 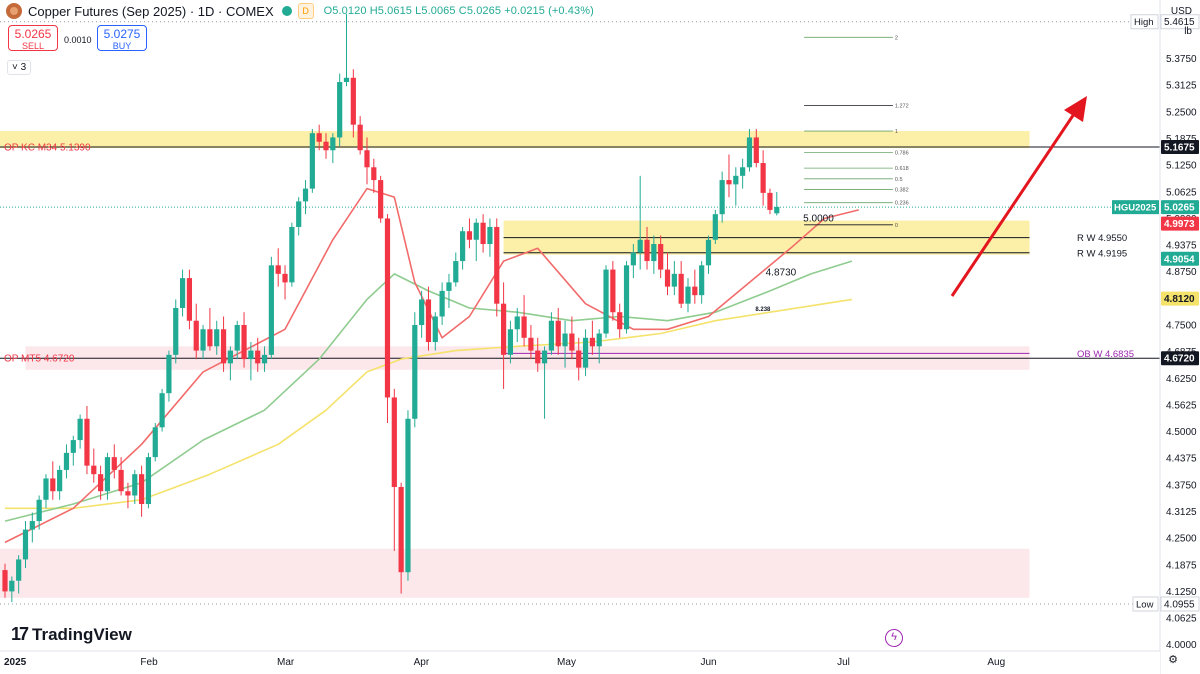 I want to click on trend-arrow-line, so click(x=1015, y=202).